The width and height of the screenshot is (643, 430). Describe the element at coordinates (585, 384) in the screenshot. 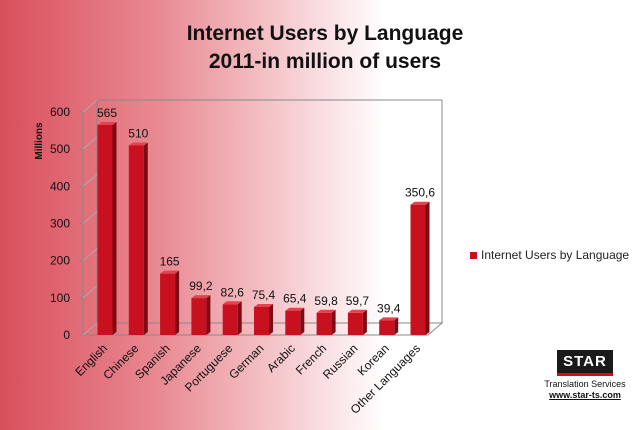

I see `logo-subtitle: Translation Services` at that location.